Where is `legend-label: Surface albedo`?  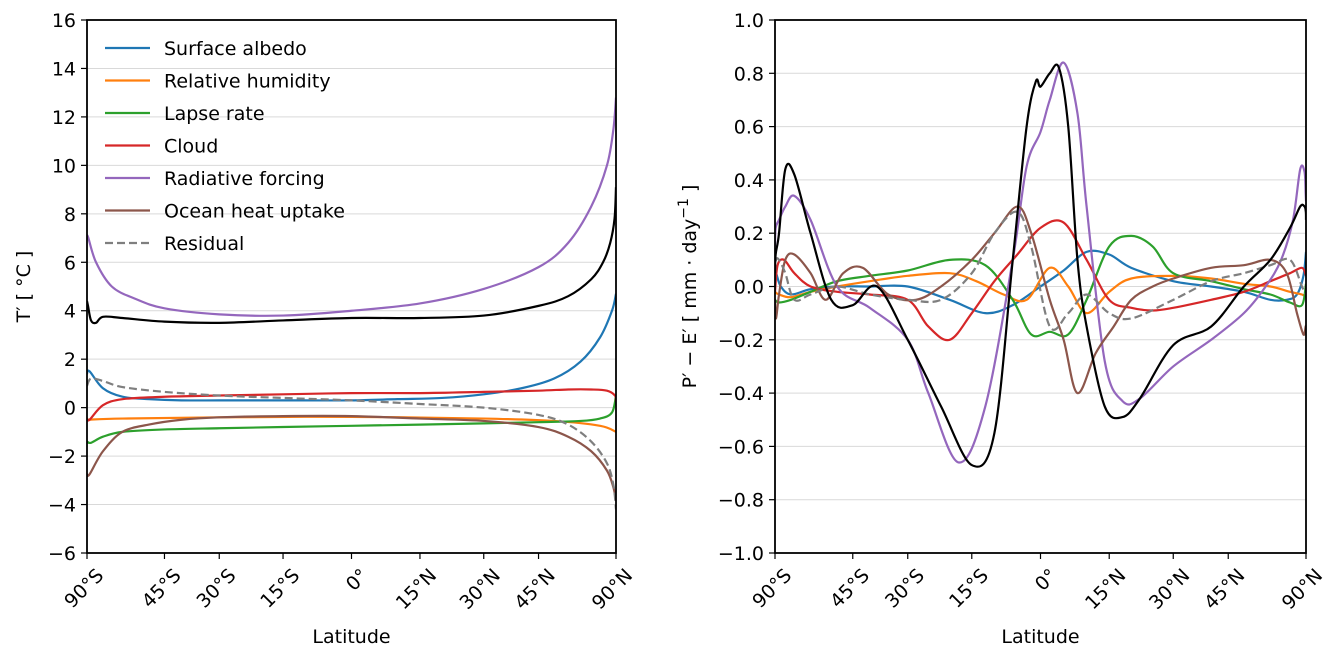
legend-label: Surface albedo is located at coordinates (235, 49).